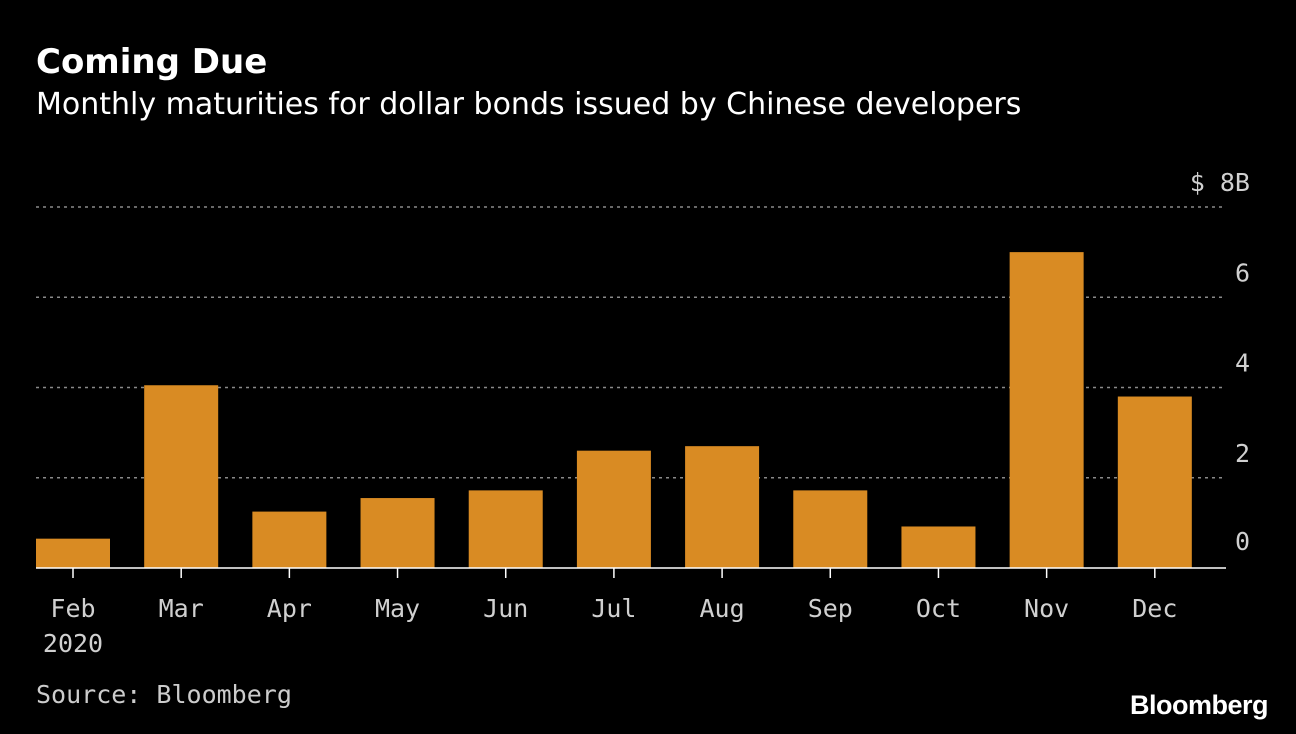 The width and height of the screenshot is (1296, 734). Describe the element at coordinates (397, 533) in the screenshot. I see `bar-may` at that location.